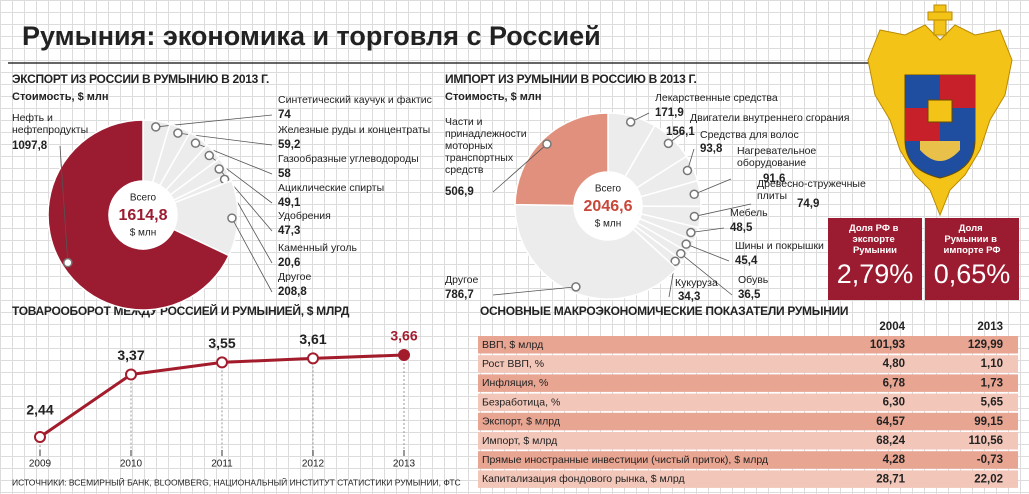 The image size is (1029, 494). I want to click on data-label: 2,44, so click(39, 410).